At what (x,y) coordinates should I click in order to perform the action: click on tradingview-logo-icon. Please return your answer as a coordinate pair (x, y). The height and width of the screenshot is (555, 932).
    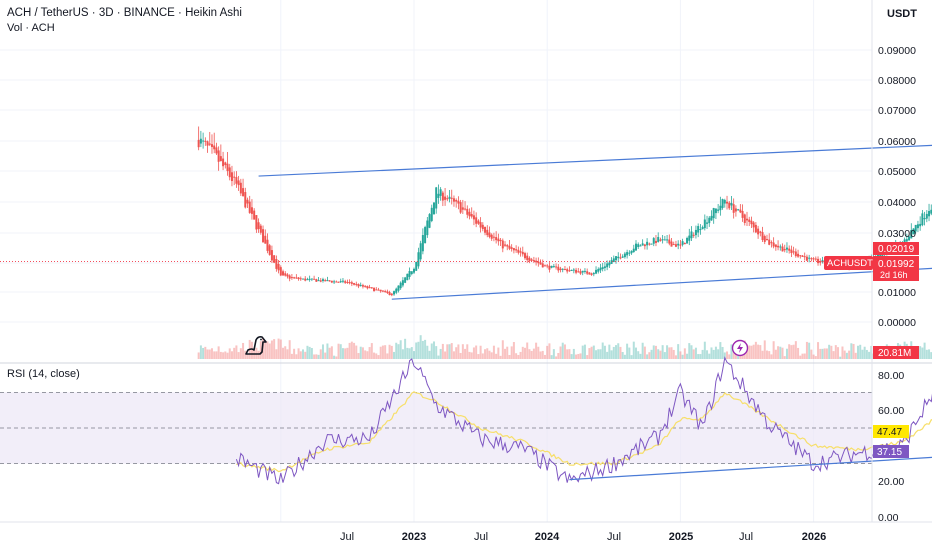
    Looking at the image, I should click on (256, 345).